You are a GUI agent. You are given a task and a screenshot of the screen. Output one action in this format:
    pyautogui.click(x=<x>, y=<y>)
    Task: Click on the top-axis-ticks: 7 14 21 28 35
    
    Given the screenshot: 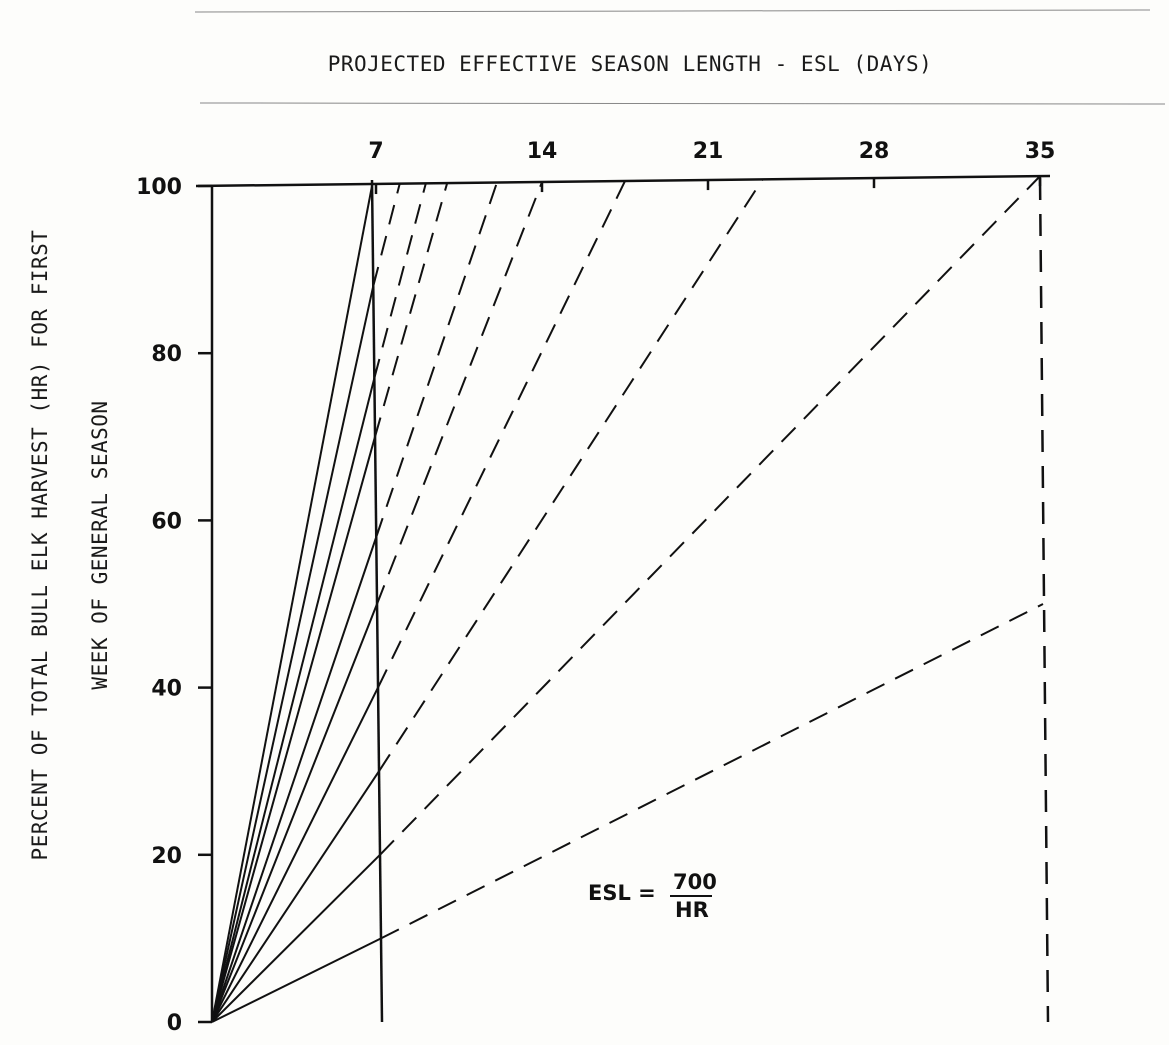 What is the action you would take?
    pyautogui.click(x=712, y=167)
    